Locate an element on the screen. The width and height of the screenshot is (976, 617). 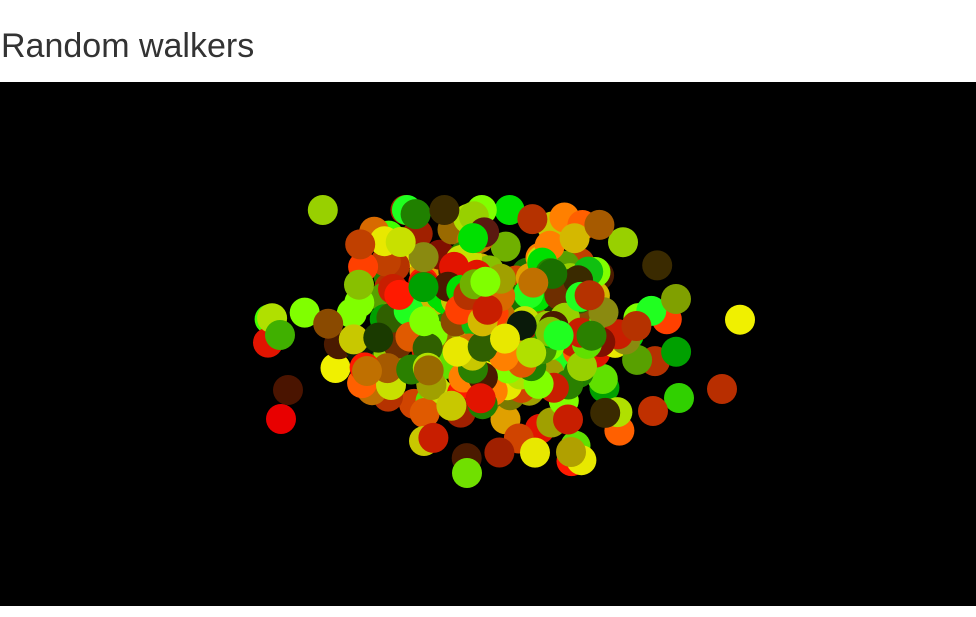
page-title: Random walkers is located at coordinates (128, 46).